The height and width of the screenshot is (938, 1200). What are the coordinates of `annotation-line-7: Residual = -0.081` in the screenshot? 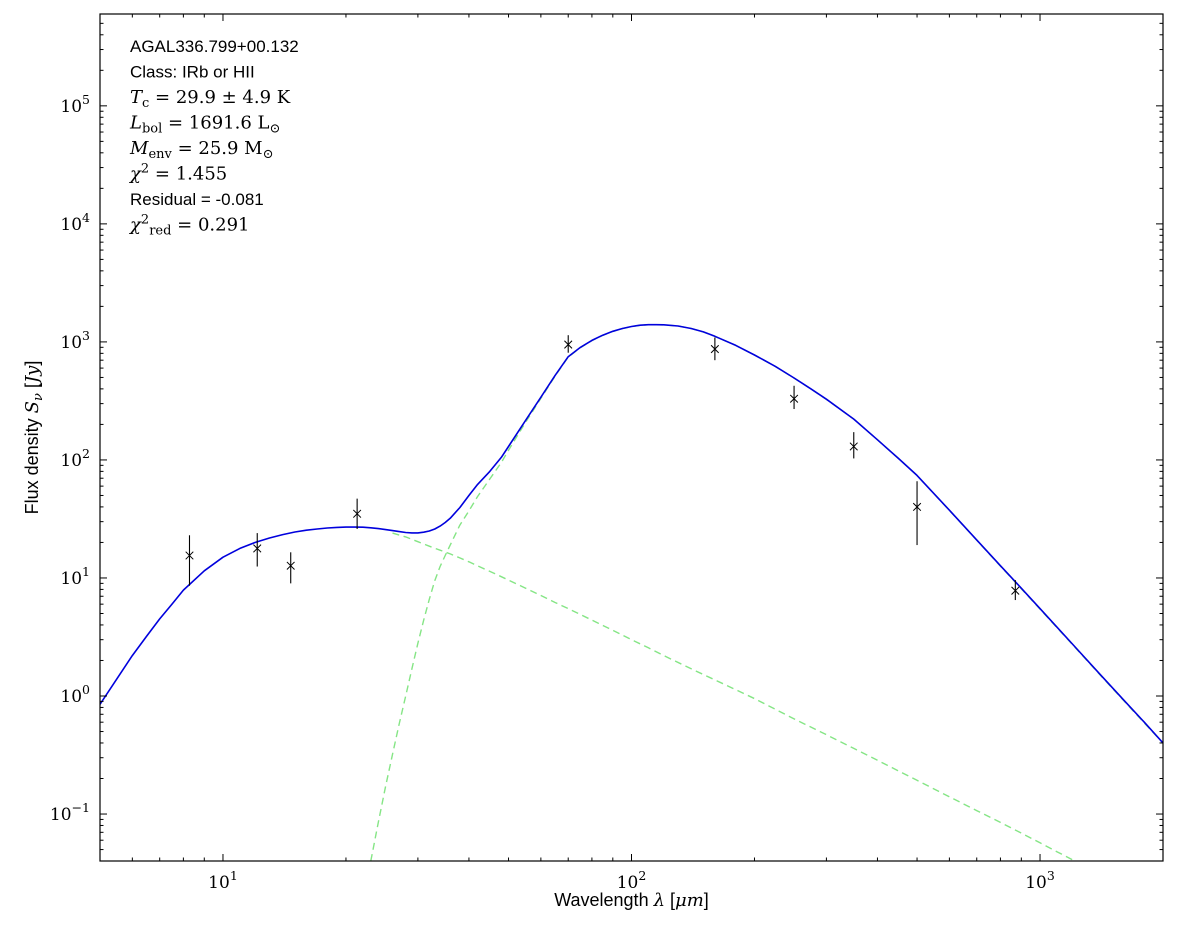 It's located at (197, 199).